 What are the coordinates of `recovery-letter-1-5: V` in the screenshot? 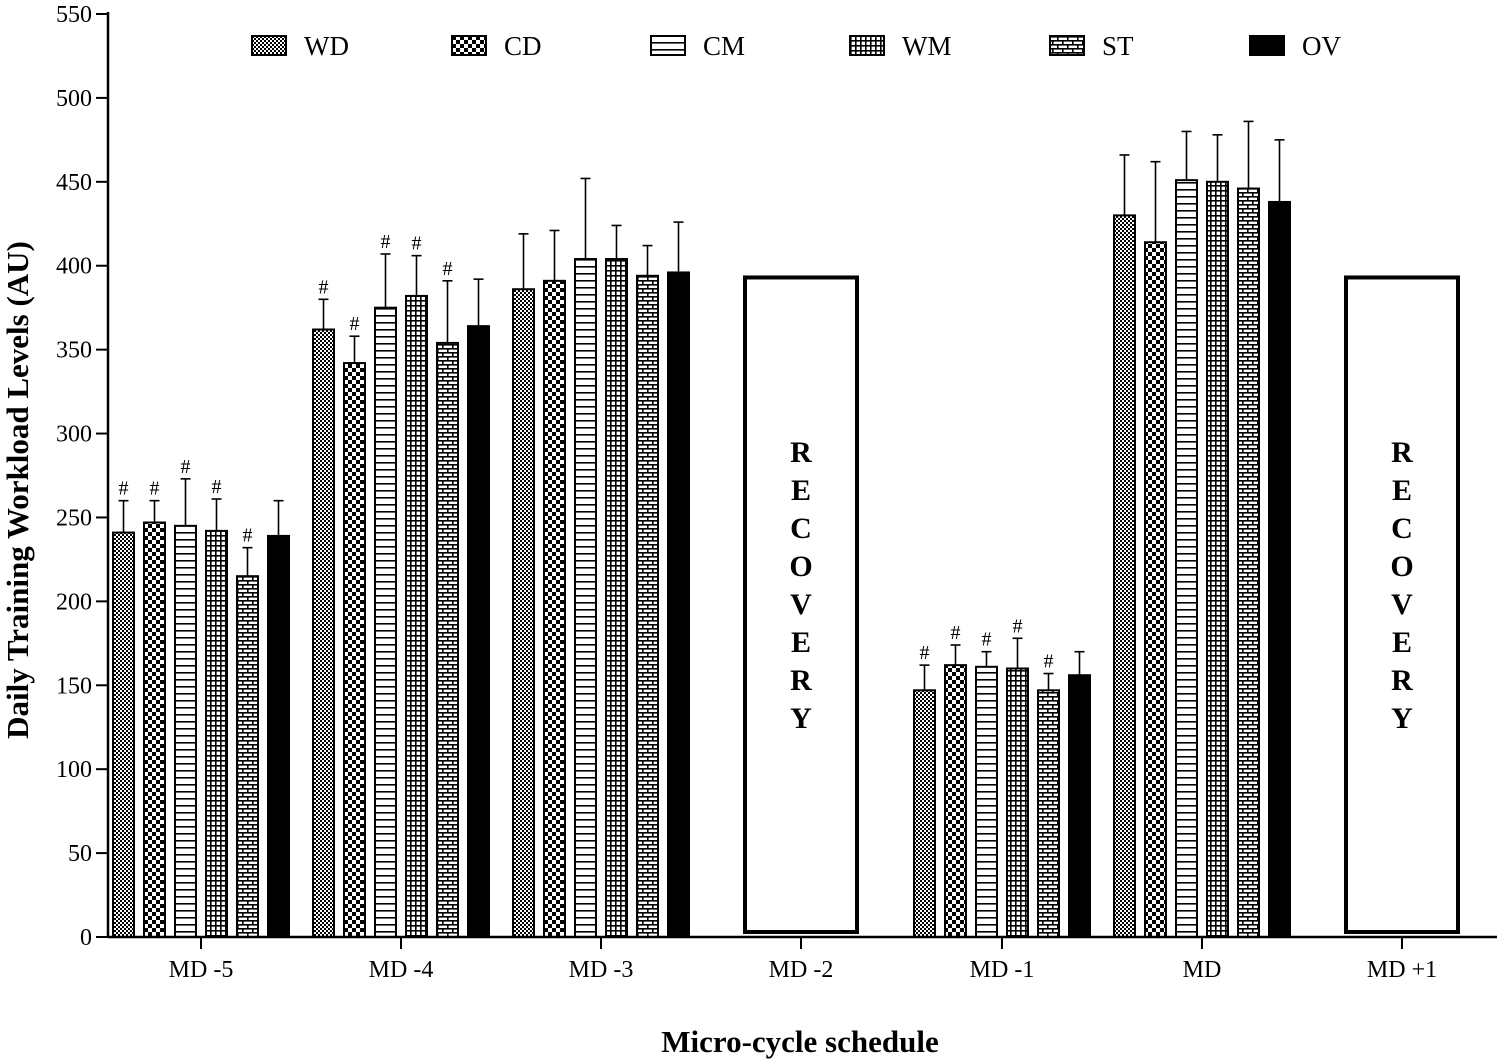 It's located at (801, 604).